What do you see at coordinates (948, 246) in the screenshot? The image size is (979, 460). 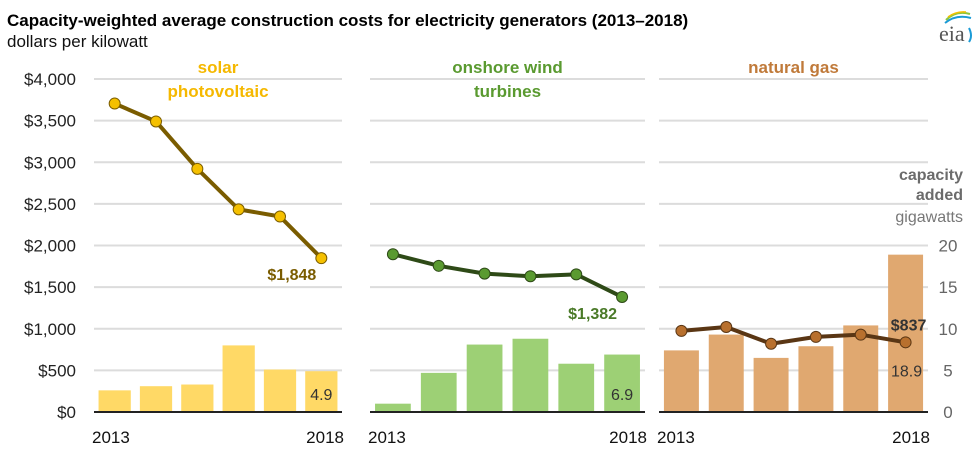 I see `y2-tick-label: 20` at bounding box center [948, 246].